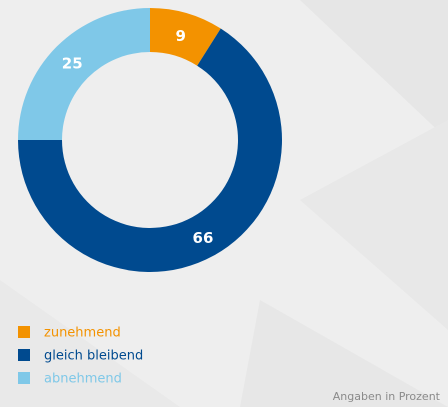 This screenshot has height=407, width=448. Describe the element at coordinates (82, 333) in the screenshot. I see `legend-label: zunehmend` at that location.